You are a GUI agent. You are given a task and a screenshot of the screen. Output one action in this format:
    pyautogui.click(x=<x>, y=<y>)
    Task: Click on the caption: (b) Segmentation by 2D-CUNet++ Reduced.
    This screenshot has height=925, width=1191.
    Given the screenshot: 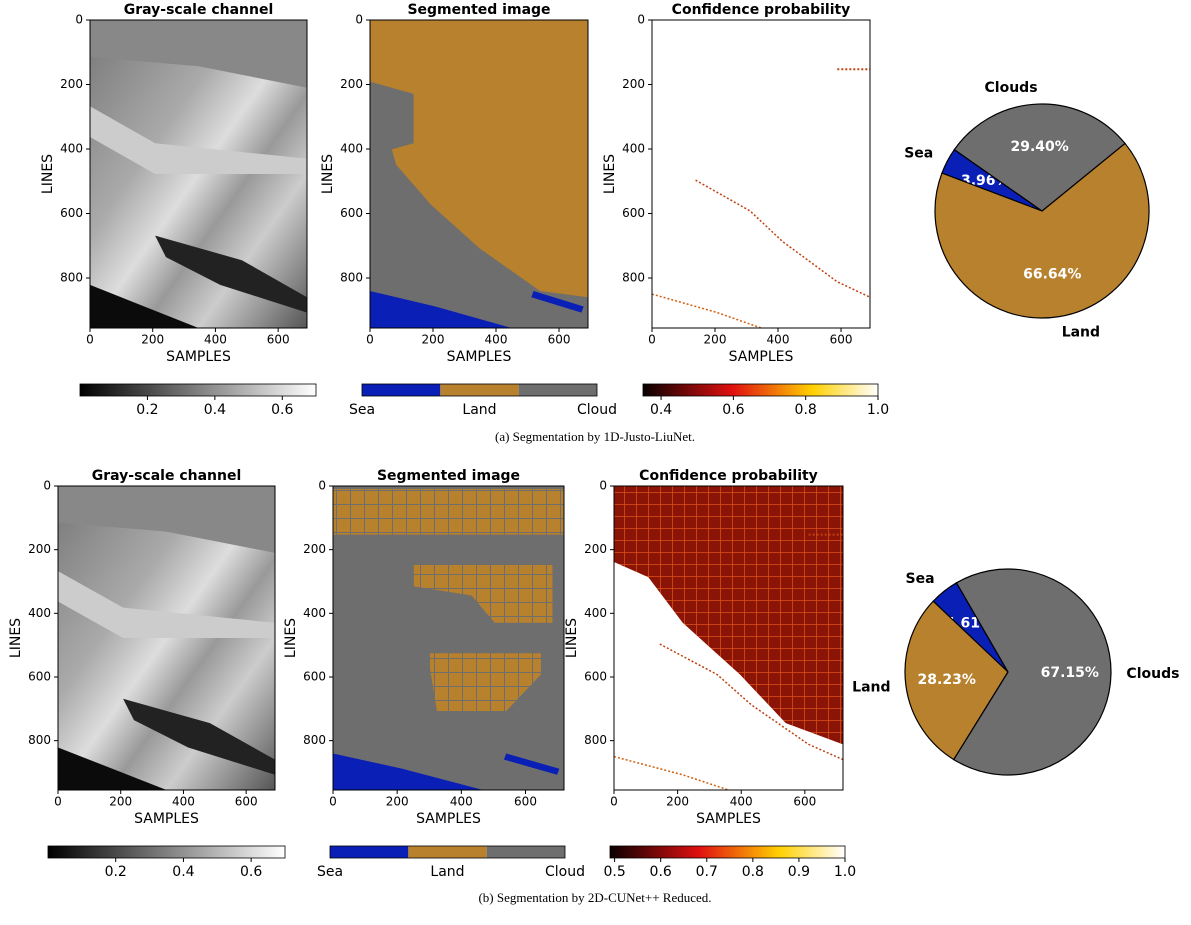 What is the action you would take?
    pyautogui.click(x=594, y=897)
    